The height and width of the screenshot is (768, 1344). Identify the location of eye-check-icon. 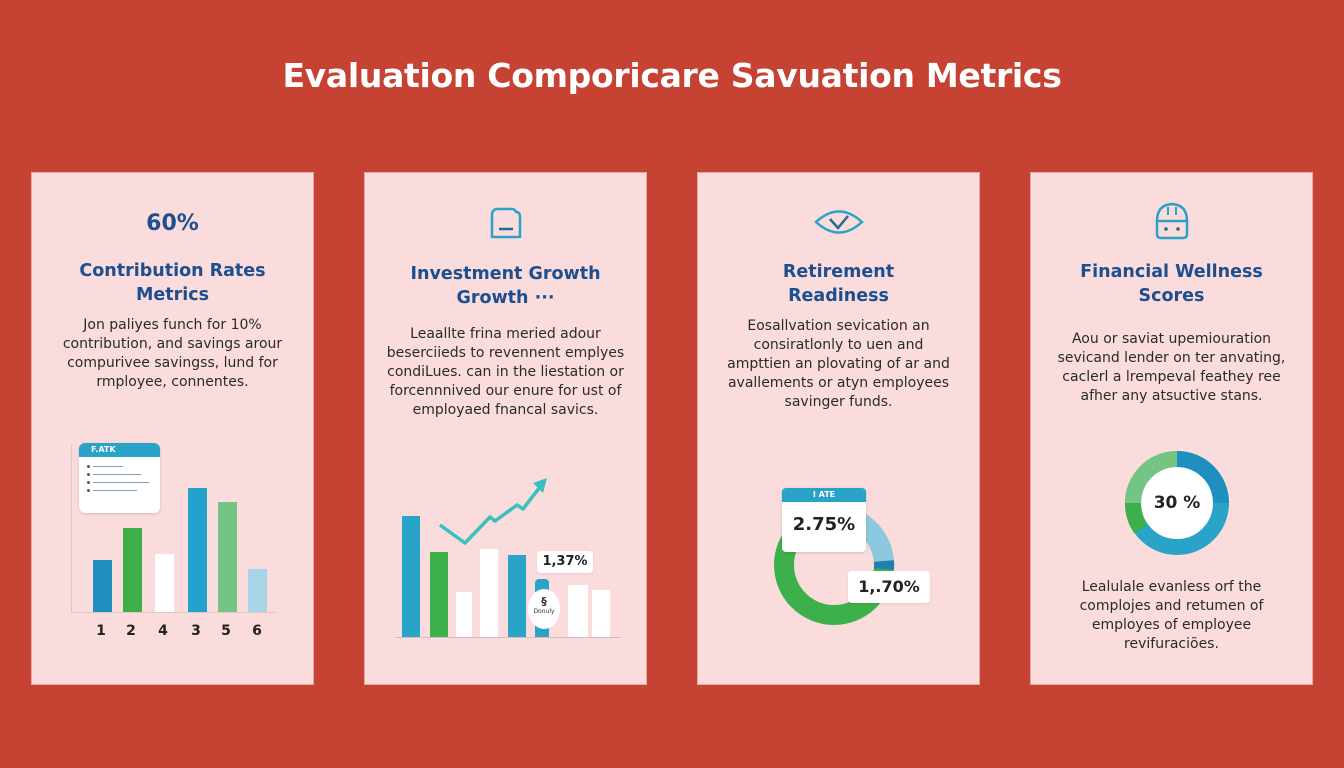
(839, 222).